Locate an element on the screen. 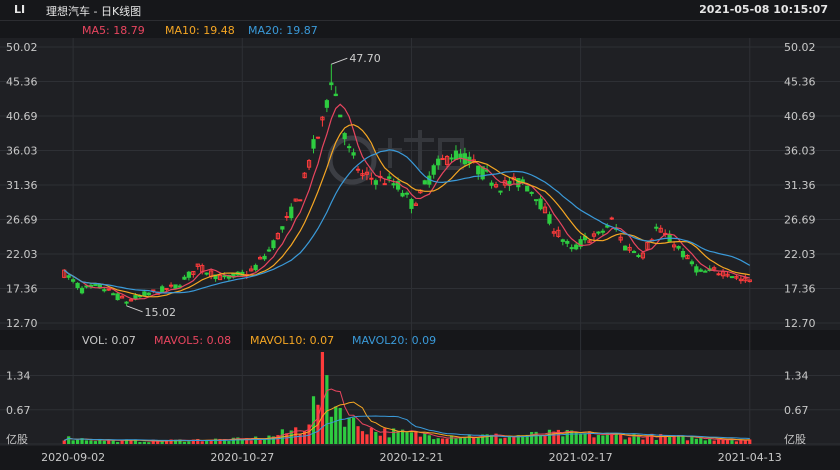  price-tick-left: 40.69 is located at coordinates (22, 116).